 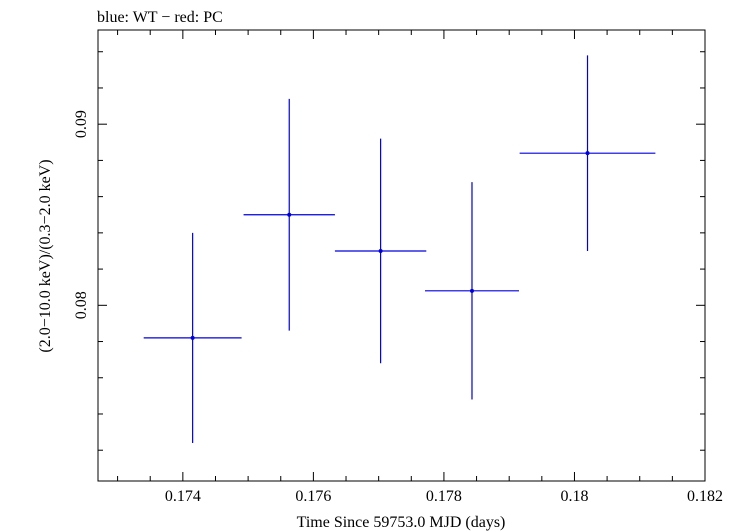 I want to click on x-tick-labels: 0.174 0.176 0.178 0.18 0.182, so click(x=444, y=496).